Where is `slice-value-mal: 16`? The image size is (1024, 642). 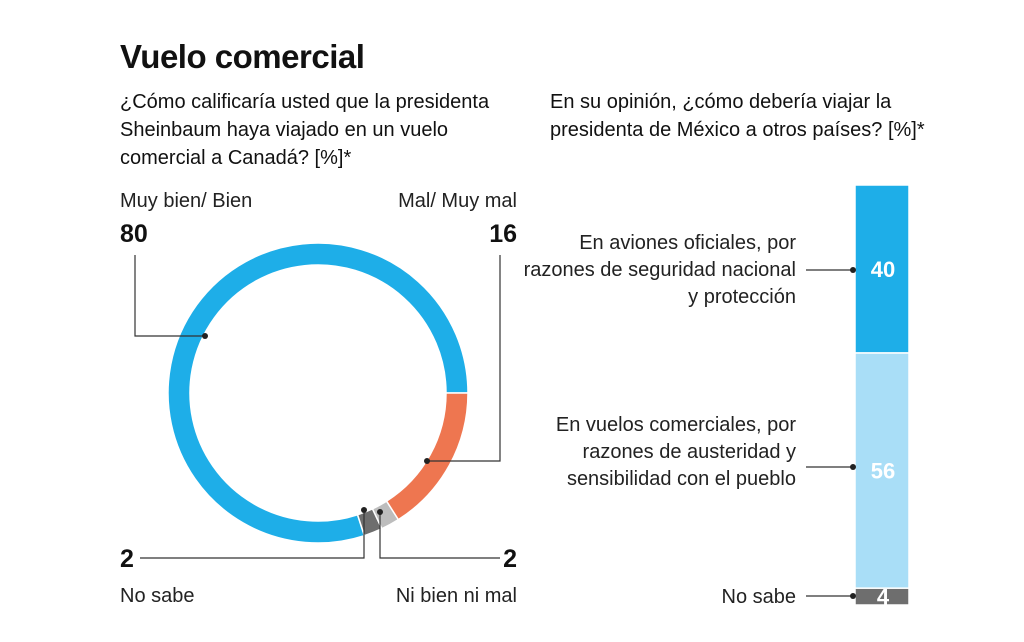
slice-value-mal: 16 is located at coordinates (503, 234).